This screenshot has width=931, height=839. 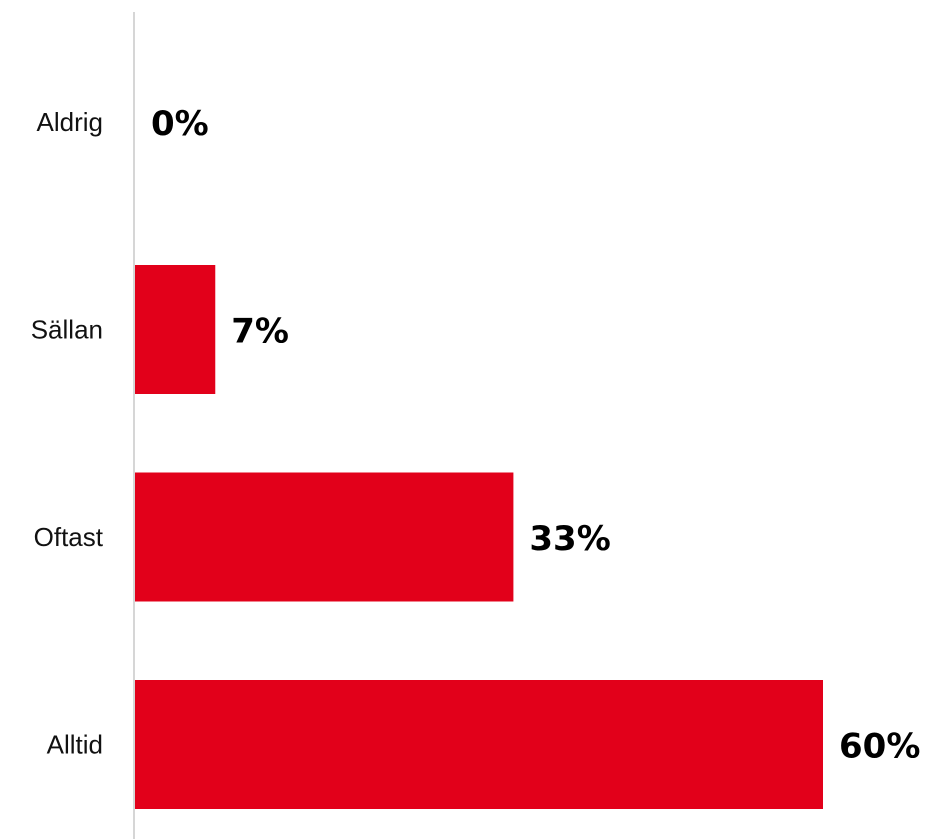 What do you see at coordinates (70, 122) in the screenshot?
I see `category-label: Aldrig` at bounding box center [70, 122].